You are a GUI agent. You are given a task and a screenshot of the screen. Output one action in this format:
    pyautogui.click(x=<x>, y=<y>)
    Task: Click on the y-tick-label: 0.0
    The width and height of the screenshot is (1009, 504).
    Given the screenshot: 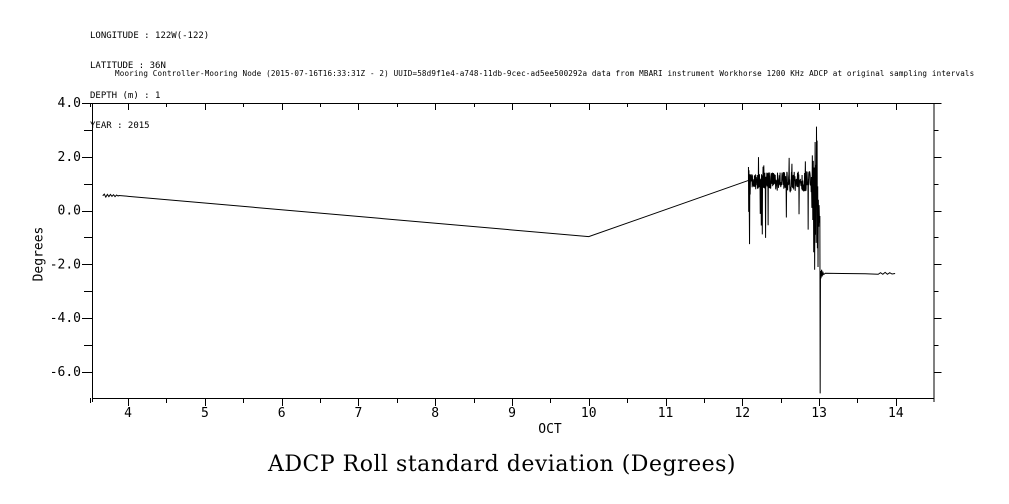 What is the action you would take?
    pyautogui.click(x=69, y=211)
    